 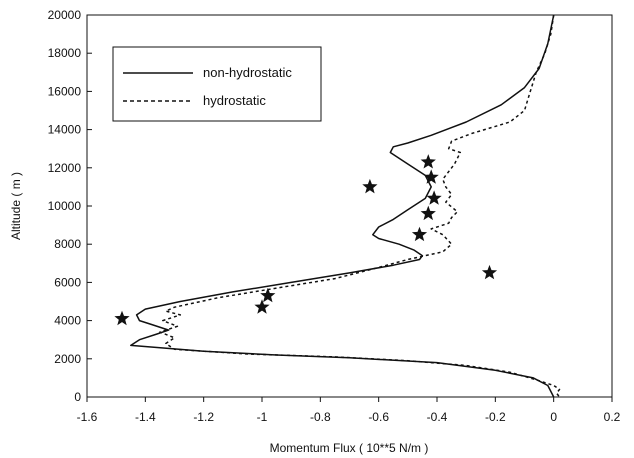 I want to click on x-tick-label: -0.8, so click(x=320, y=417).